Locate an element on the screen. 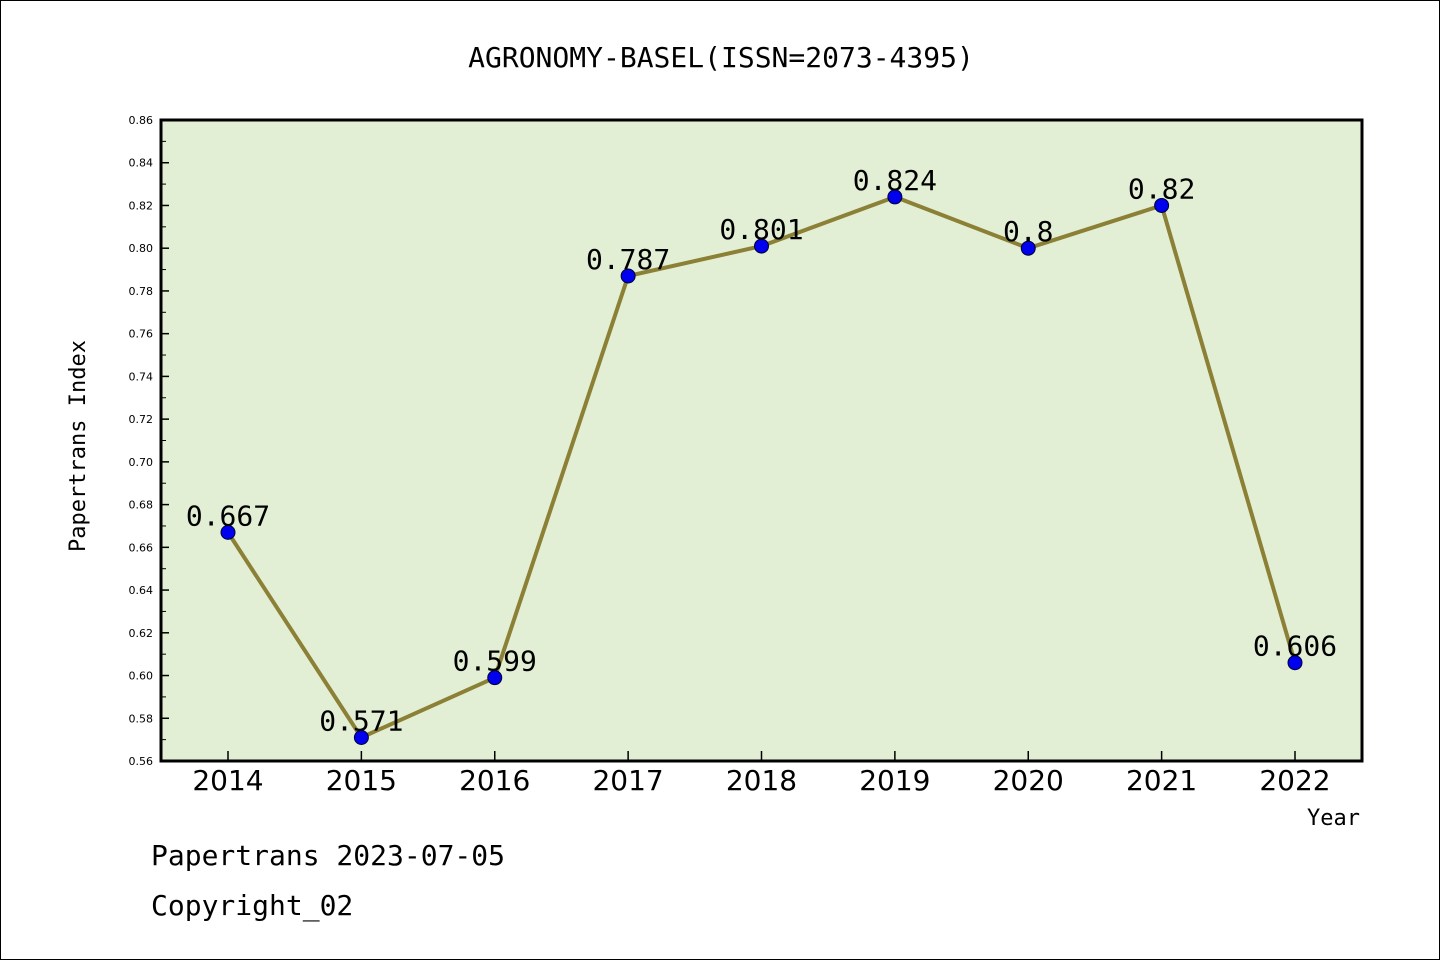  y-tick-label: 0.66 is located at coordinates (141, 547).